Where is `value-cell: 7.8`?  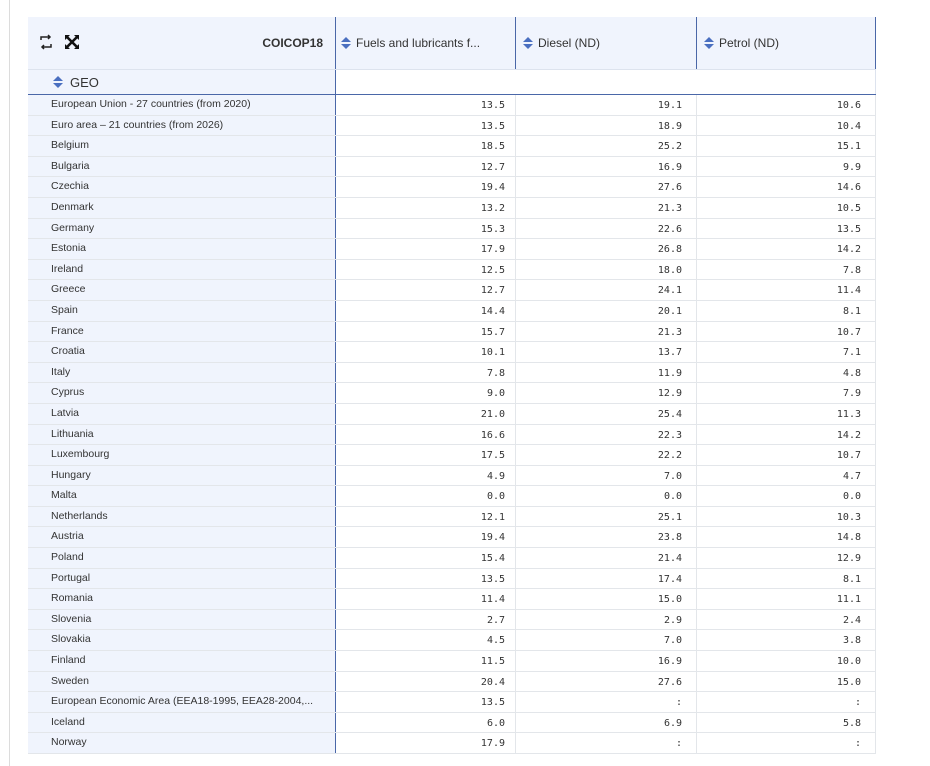 value-cell: 7.8 is located at coordinates (426, 372).